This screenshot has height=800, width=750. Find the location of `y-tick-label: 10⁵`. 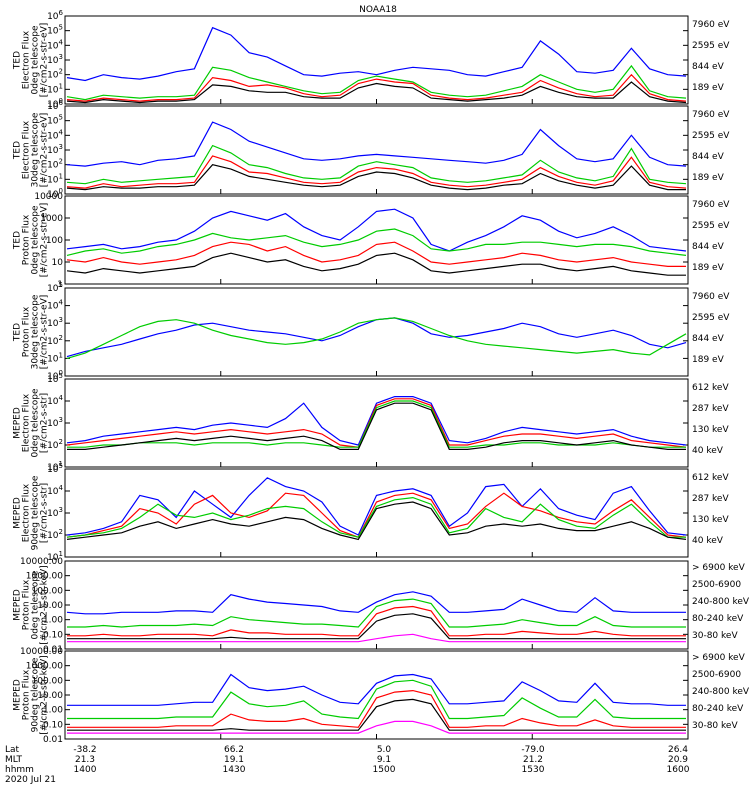

y-tick-label: 10⁵ is located at coordinates (55, 287).